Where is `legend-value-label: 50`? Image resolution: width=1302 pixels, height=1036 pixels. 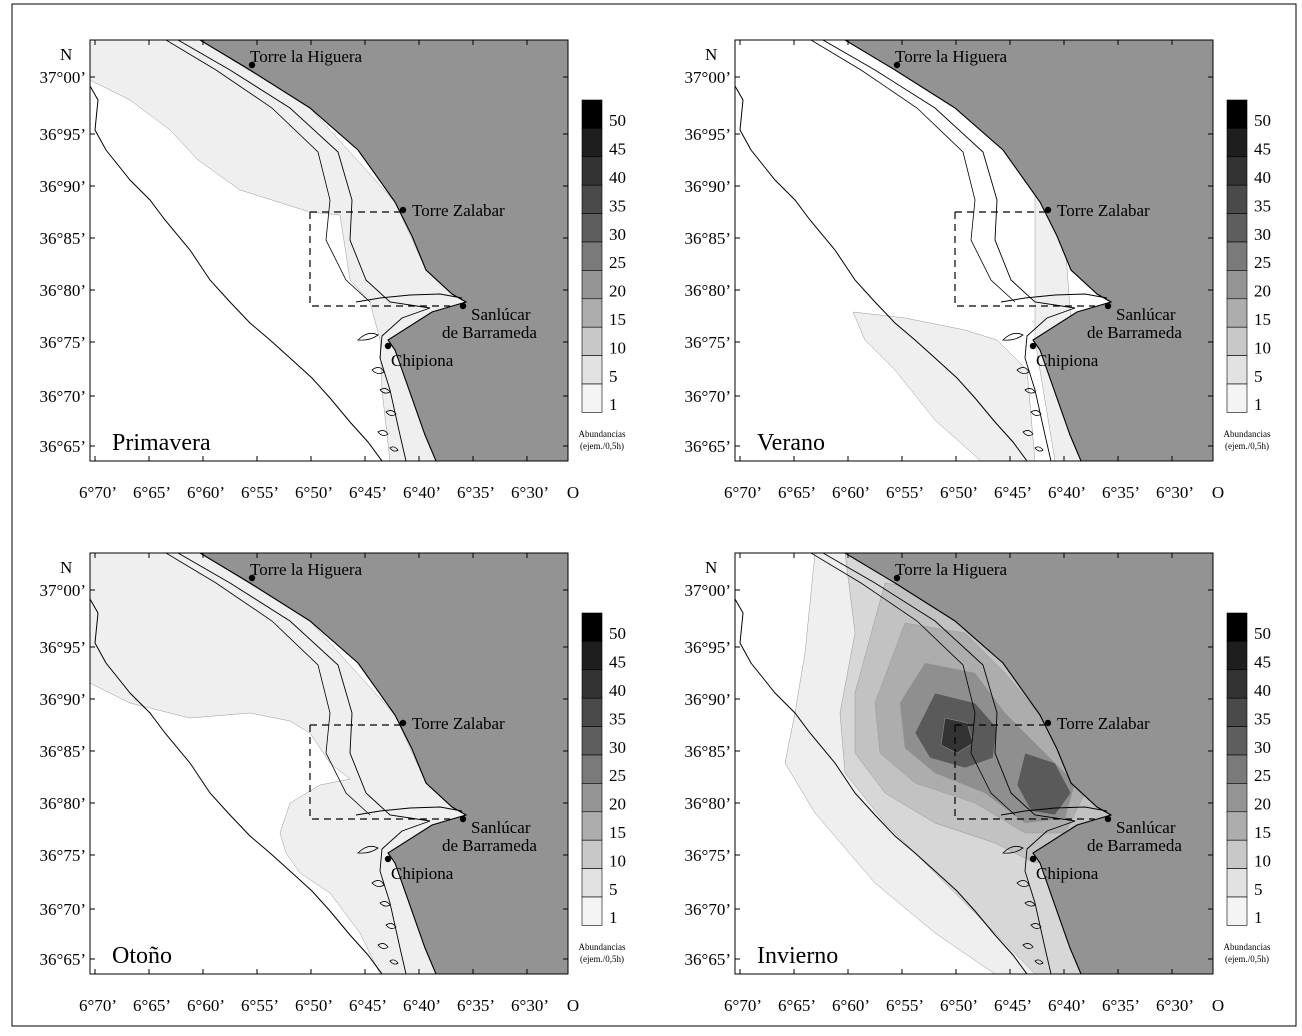 legend-value-label: 50 is located at coordinates (1262, 633).